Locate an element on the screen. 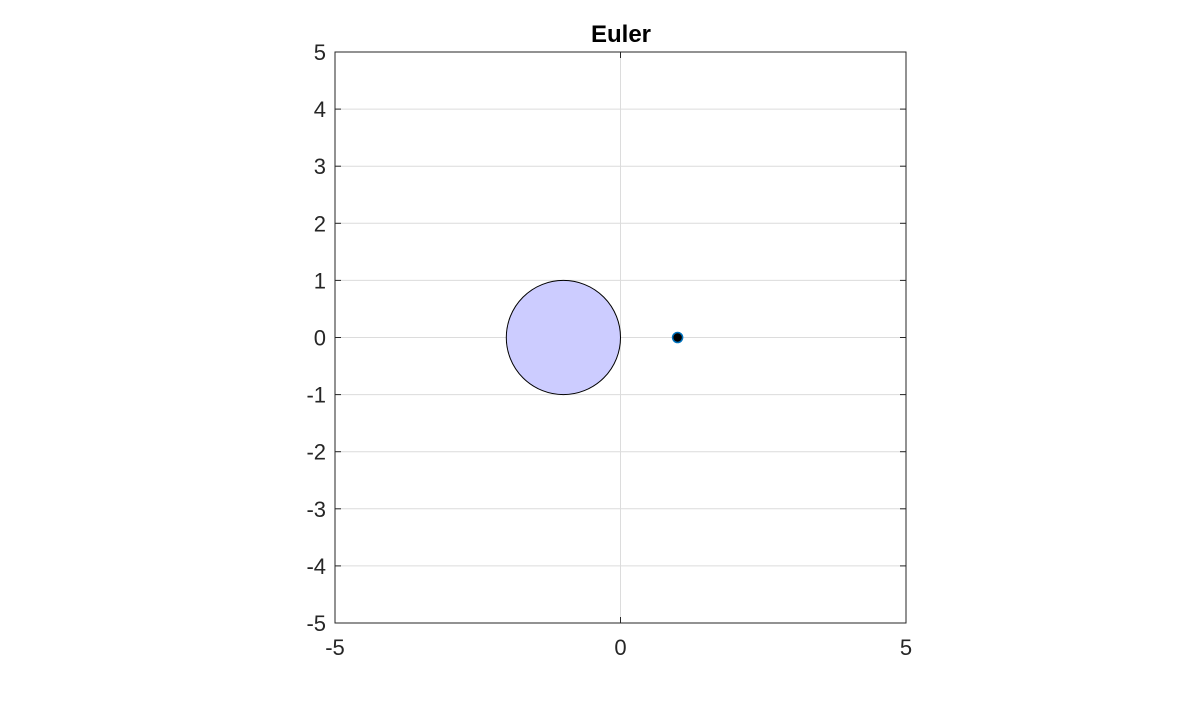 The image size is (1200, 705). data-point is located at coordinates (677, 337).